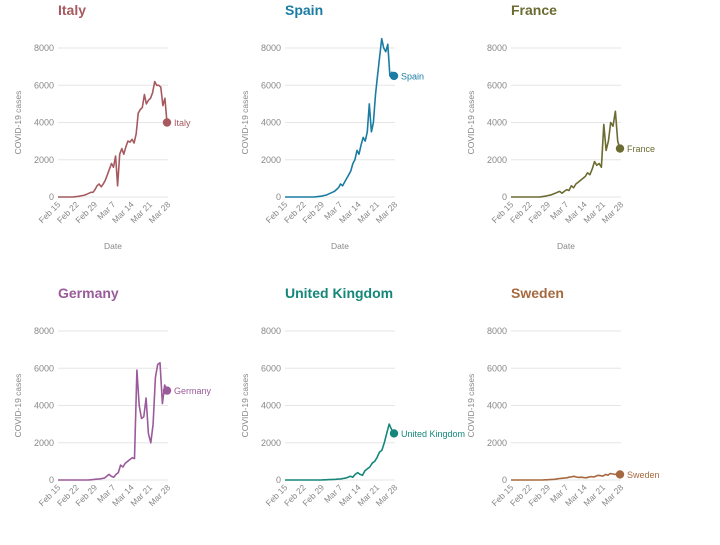 The image size is (720, 545). I want to click on end-point-spain, so click(394, 76).